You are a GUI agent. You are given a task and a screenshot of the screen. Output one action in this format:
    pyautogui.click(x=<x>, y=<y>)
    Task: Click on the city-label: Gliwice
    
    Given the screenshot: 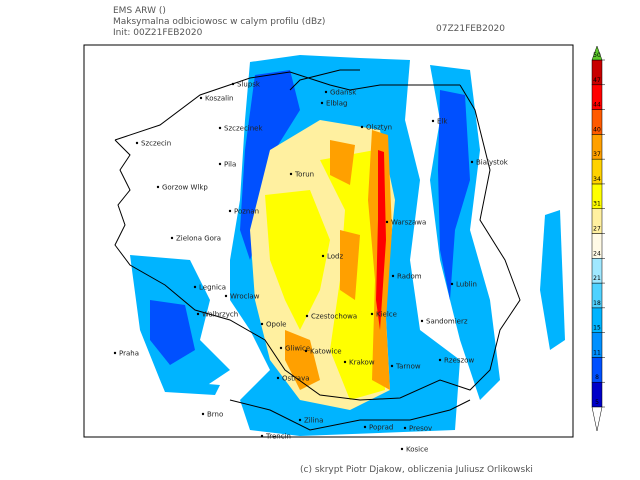 What is the action you would take?
    pyautogui.click(x=297, y=349)
    